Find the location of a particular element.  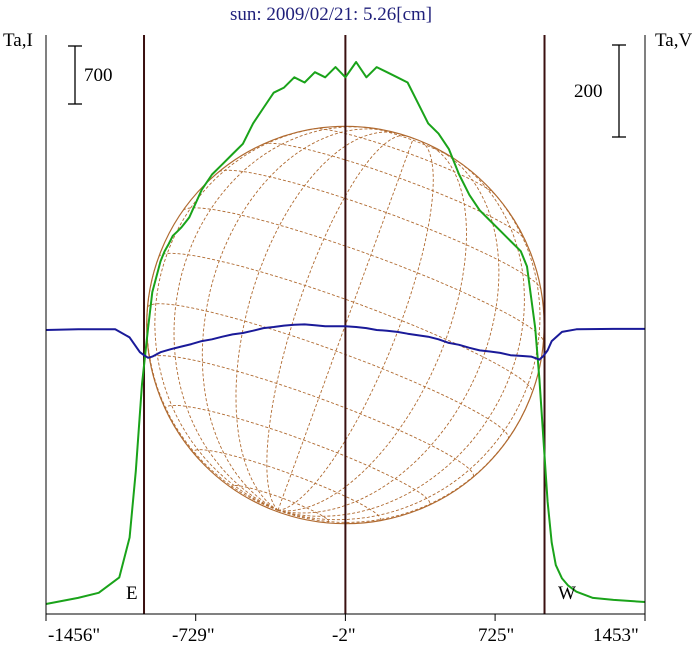

x-tick-label: -1456" is located at coordinates (74, 635).